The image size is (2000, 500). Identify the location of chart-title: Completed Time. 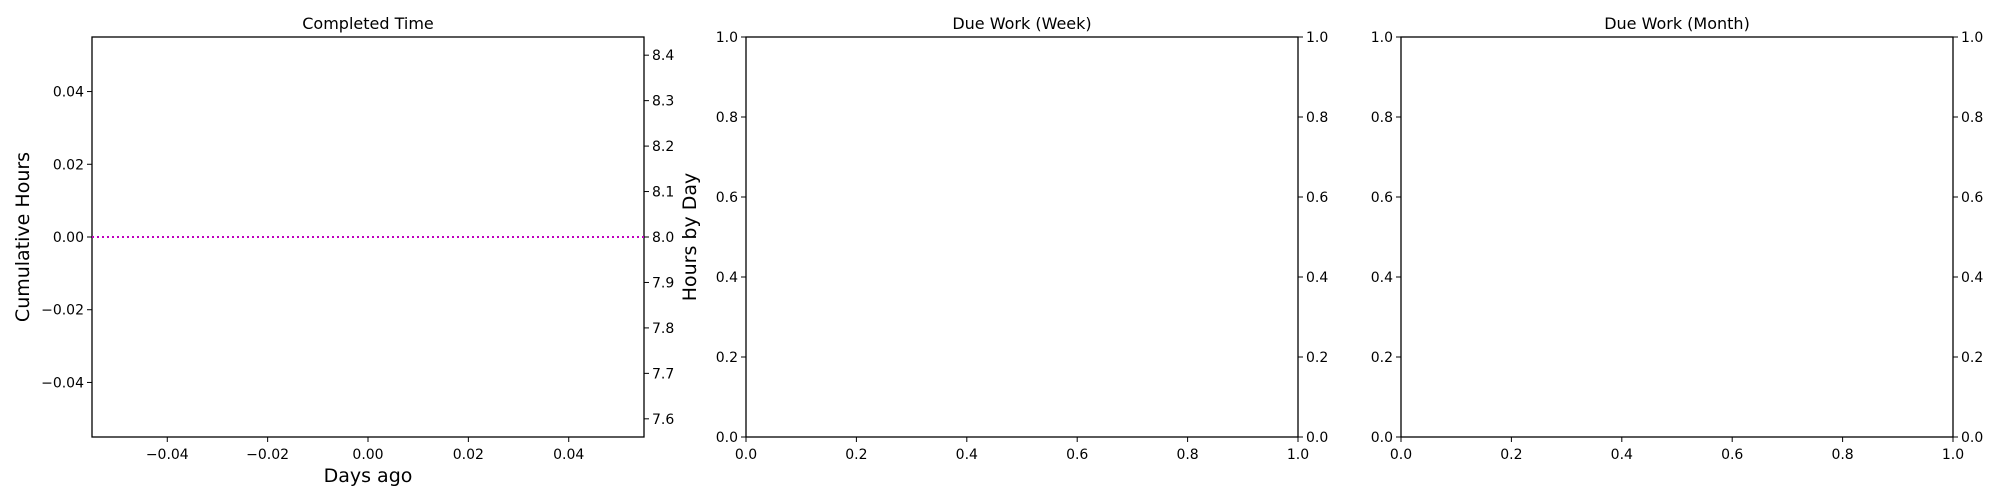
(368, 23).